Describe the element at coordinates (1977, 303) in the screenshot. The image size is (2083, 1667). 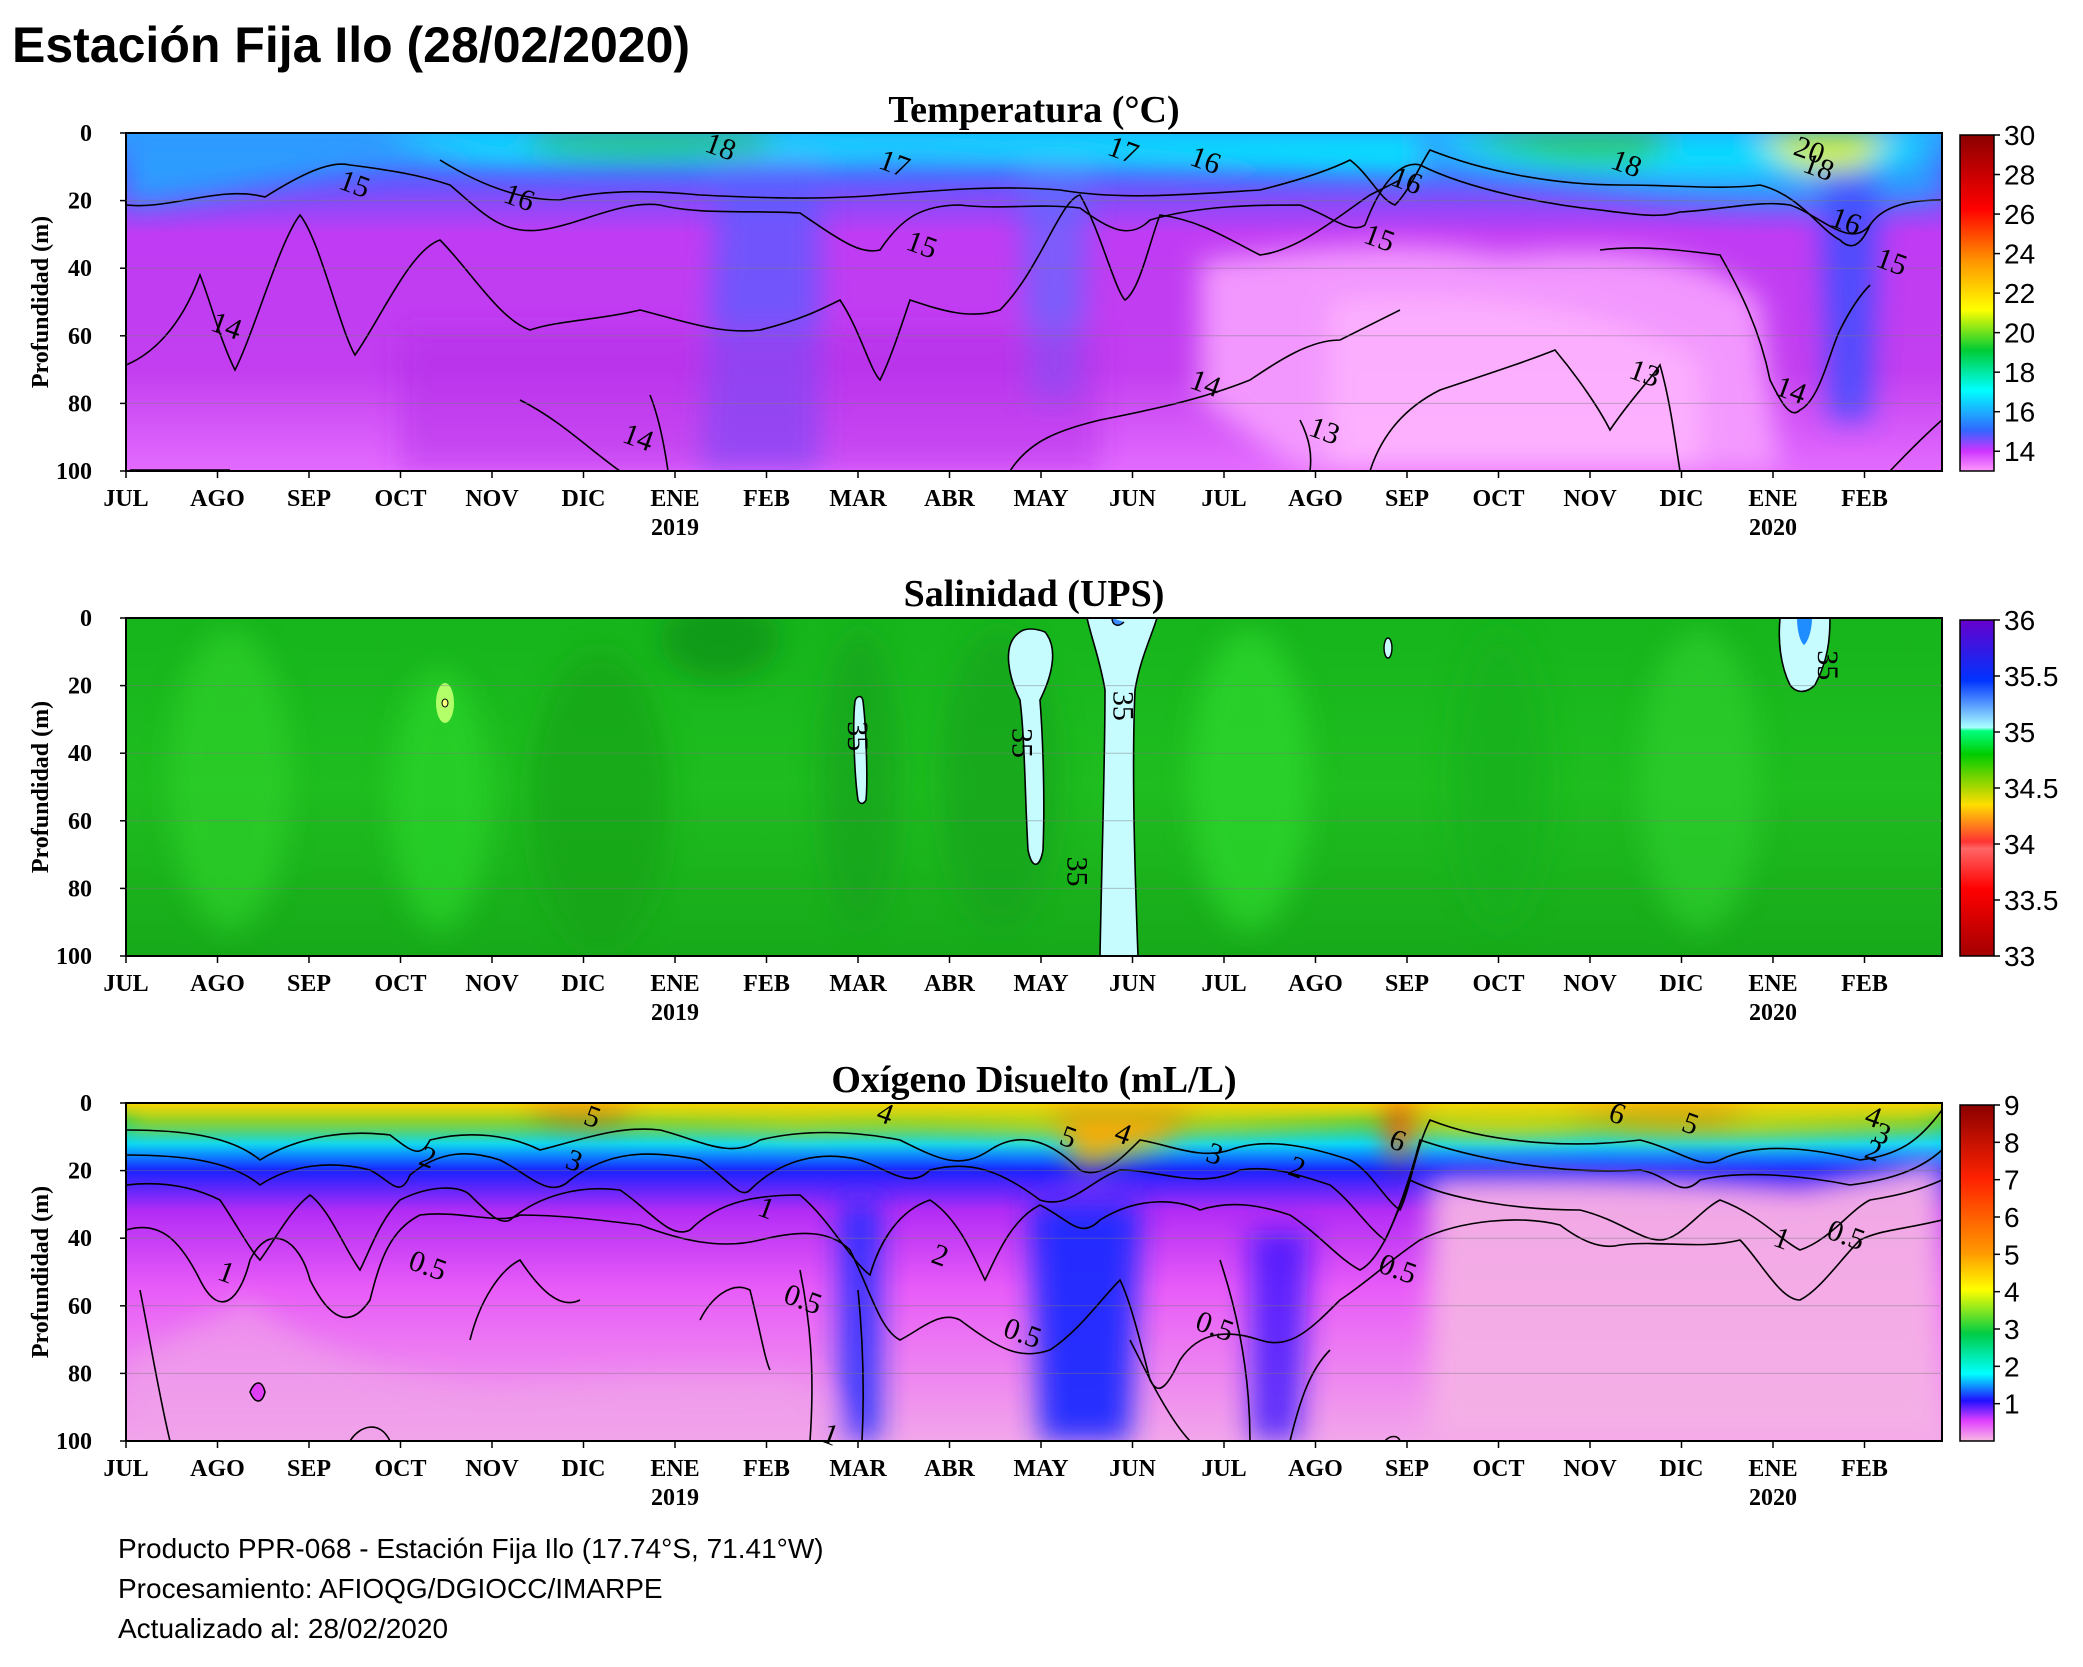
I see `temperature-colorbar` at that location.